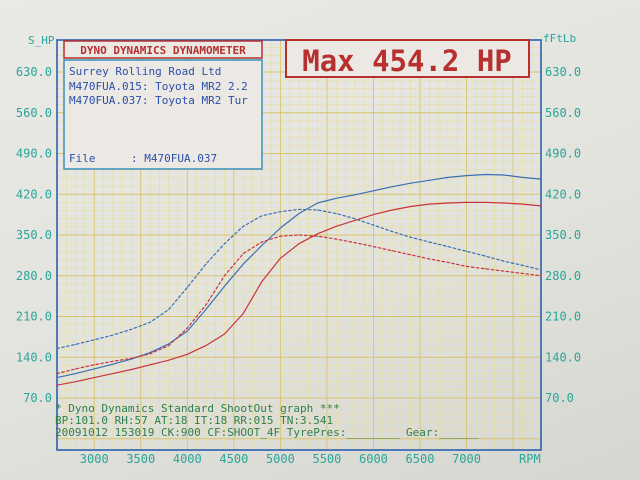  I want to click on x-tick-label: 3500, so click(140, 459).